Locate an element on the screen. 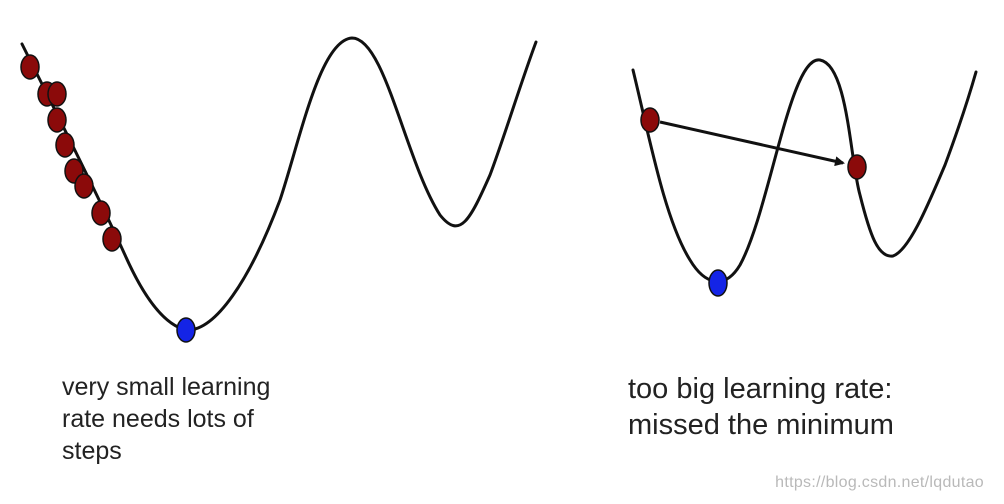 The height and width of the screenshot is (504, 1004). left-step-markers is located at coordinates (71, 153).